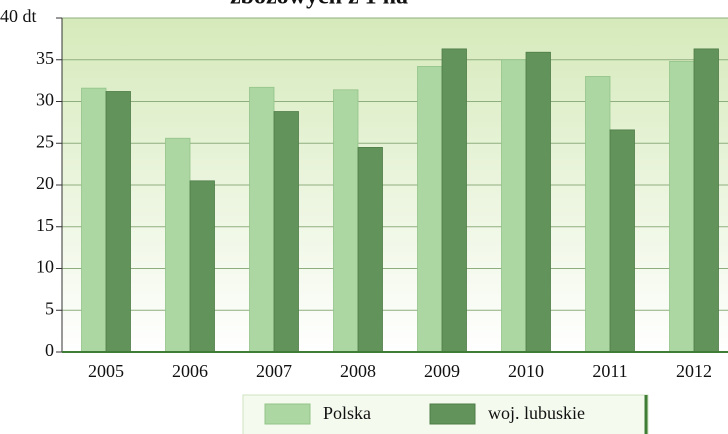 This screenshot has height=434, width=728. I want to click on y-tick-label: 10, so click(45, 267).